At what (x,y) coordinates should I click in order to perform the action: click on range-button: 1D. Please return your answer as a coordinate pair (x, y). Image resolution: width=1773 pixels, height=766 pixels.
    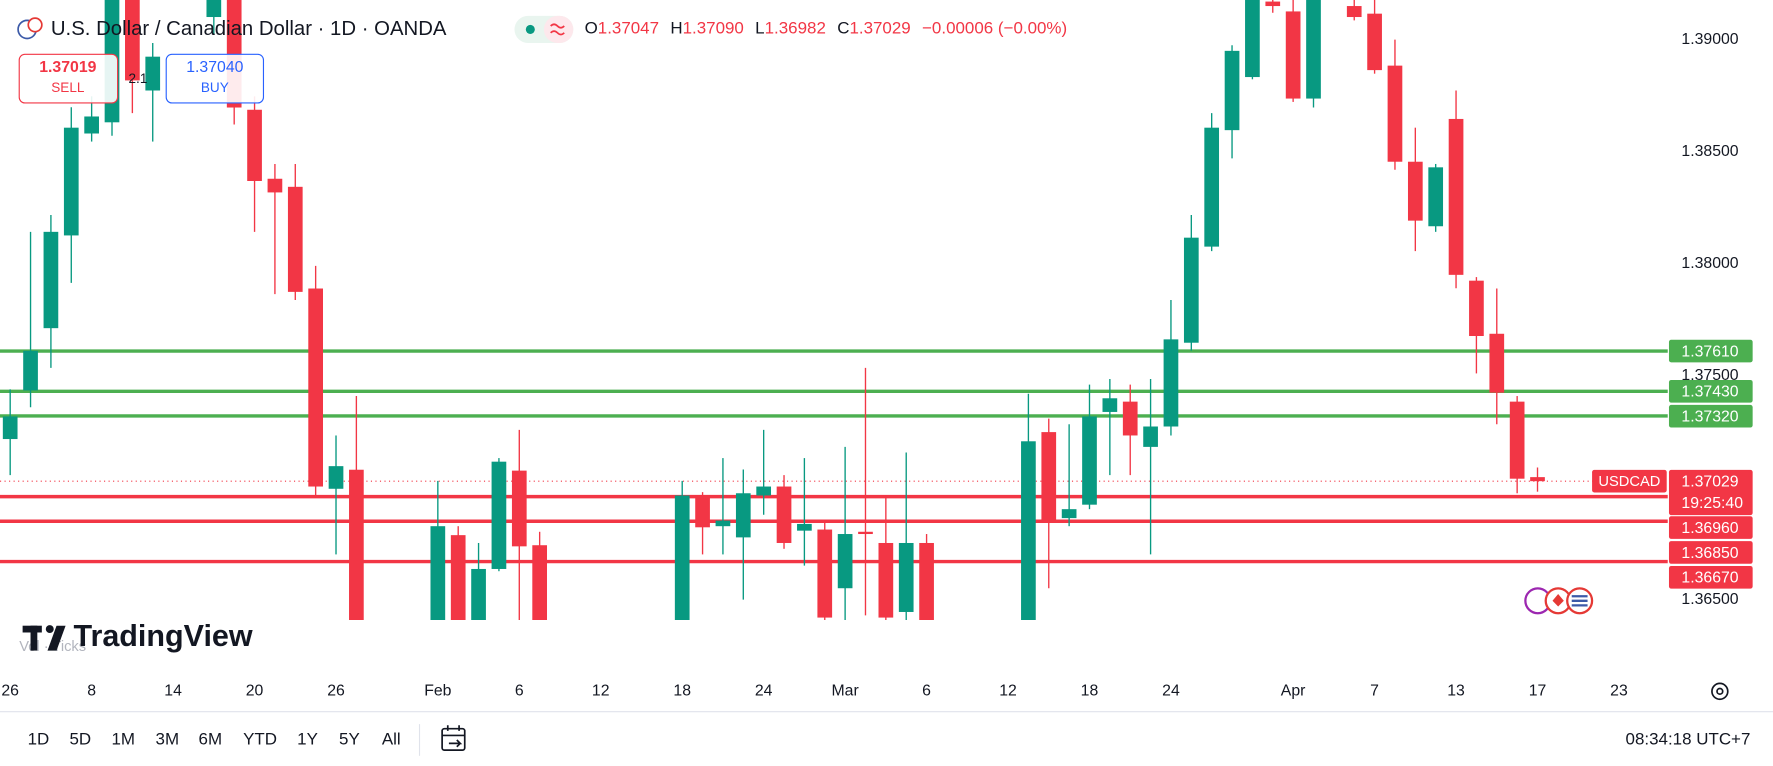
    Looking at the image, I should click on (39, 738).